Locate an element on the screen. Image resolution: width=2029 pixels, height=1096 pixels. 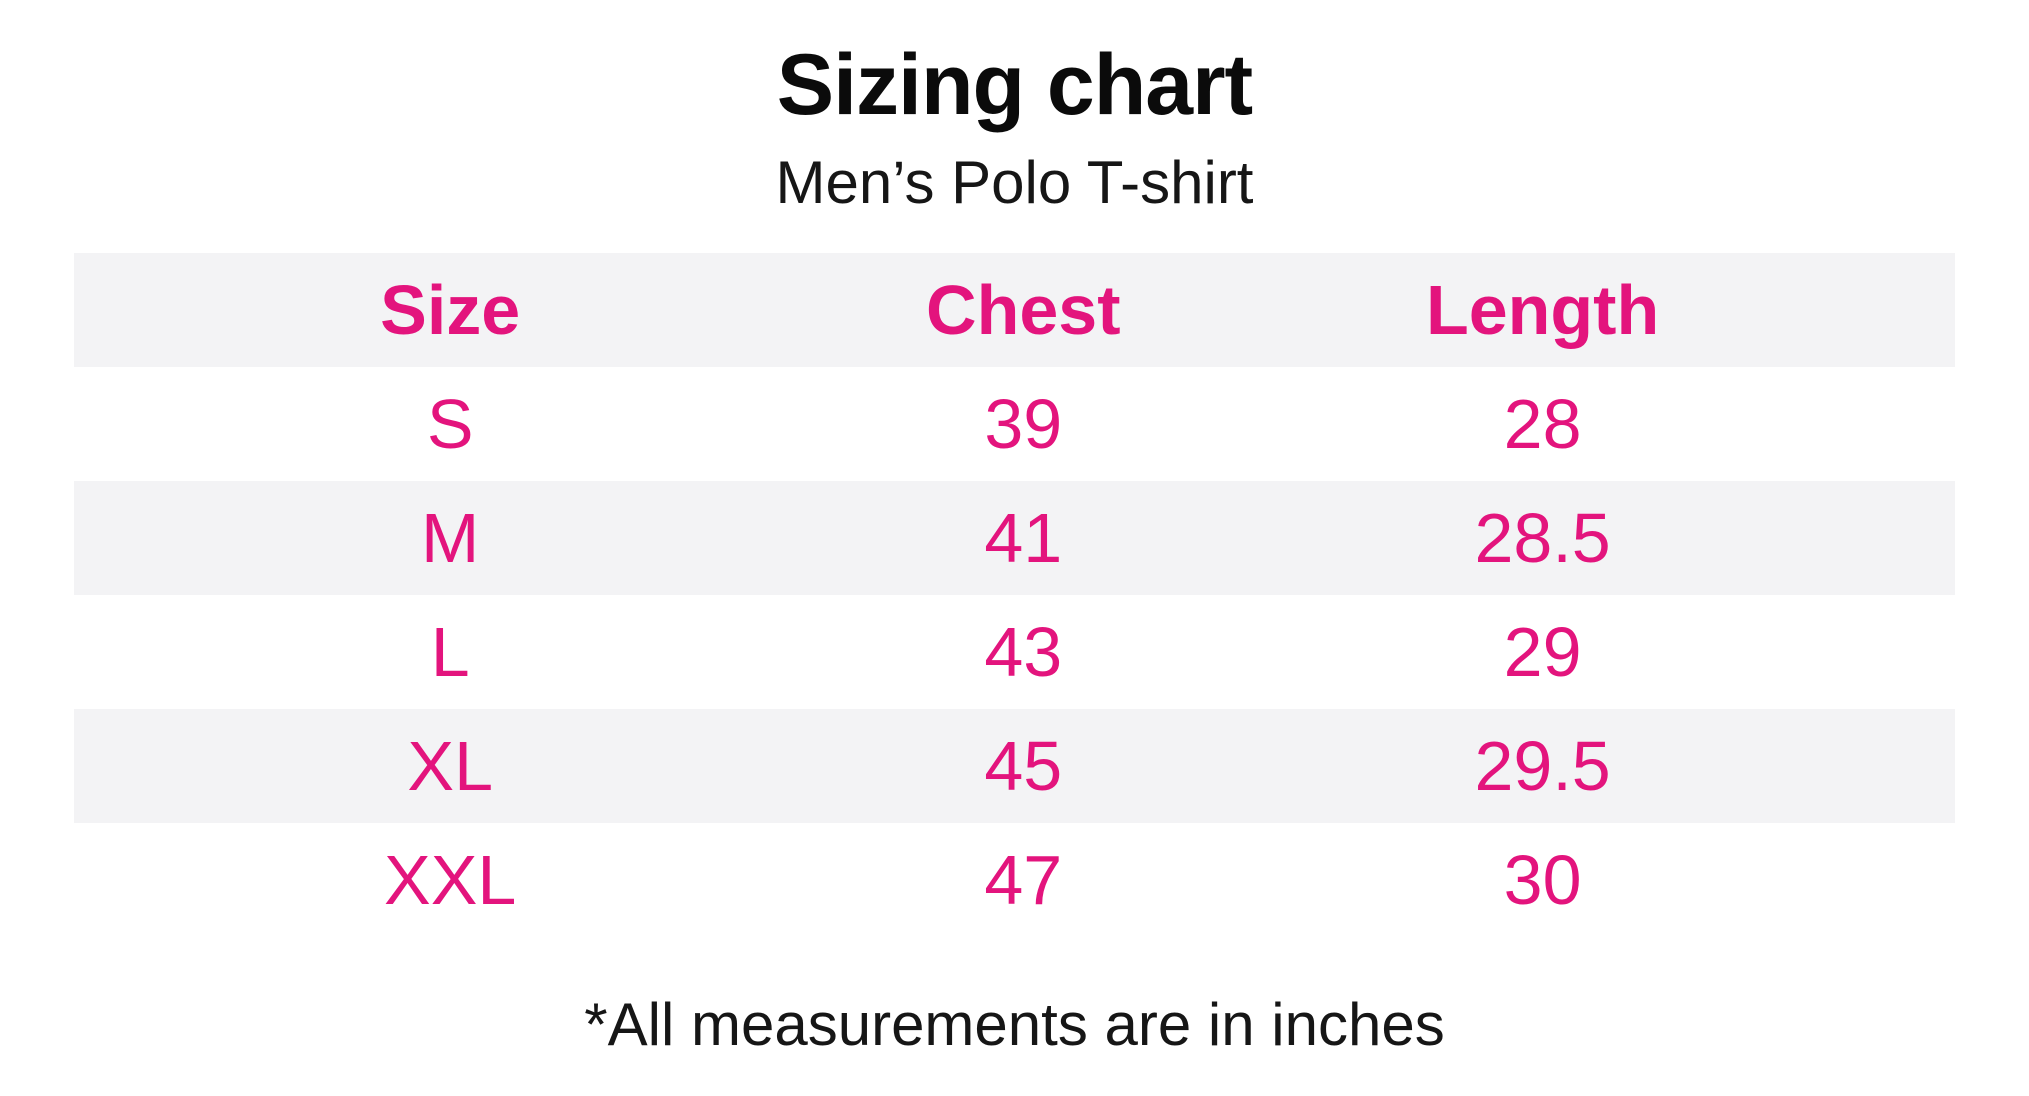
table-row-xl: XL 45 29.5 is located at coordinates (1014, 766).